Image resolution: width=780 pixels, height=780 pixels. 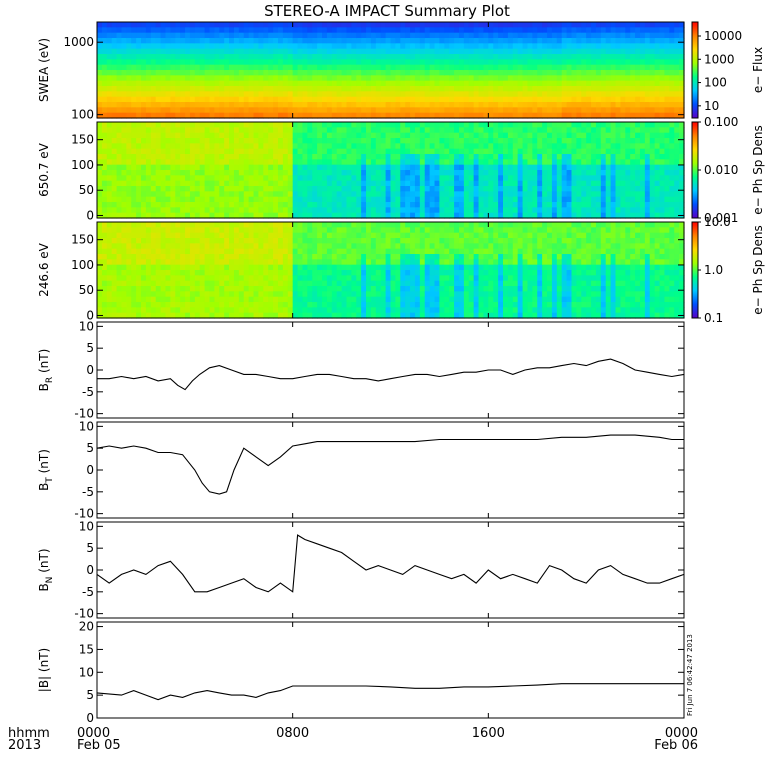 I want to click on y-tick-label: 50, so click(x=86, y=190).